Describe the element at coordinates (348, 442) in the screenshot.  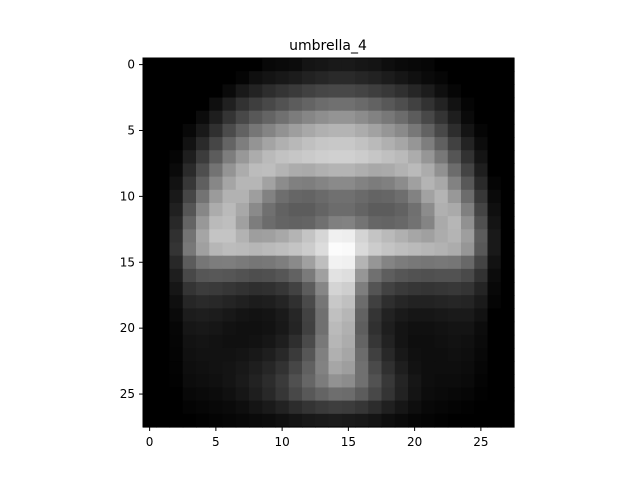
I see `x-tick-label: 15` at that location.